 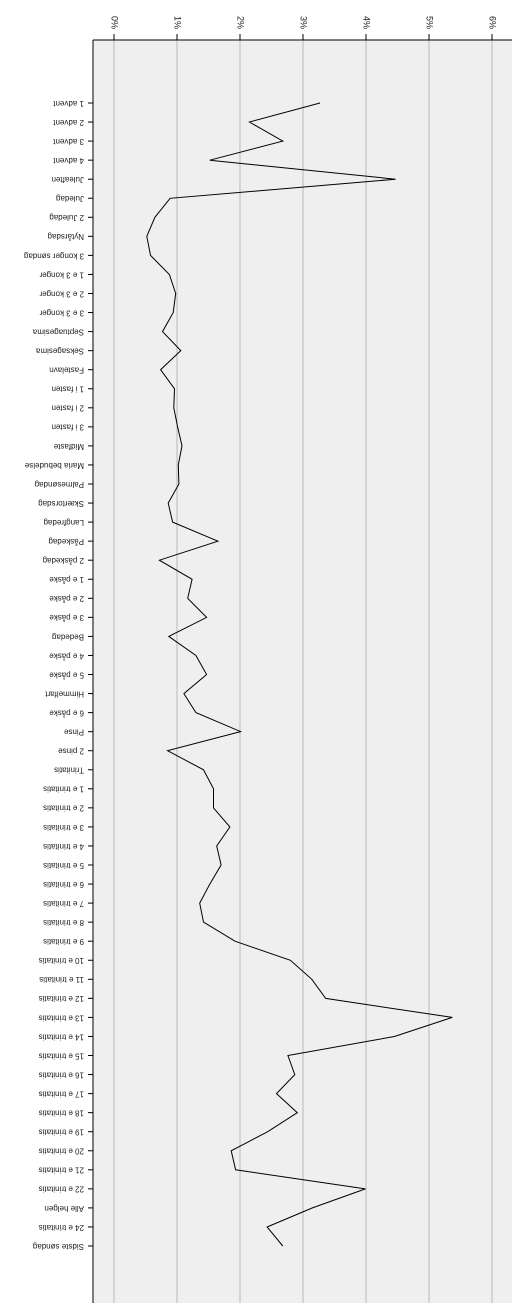 What do you see at coordinates (71, 751) in the screenshot?
I see `category-label: 2 pinse` at bounding box center [71, 751].